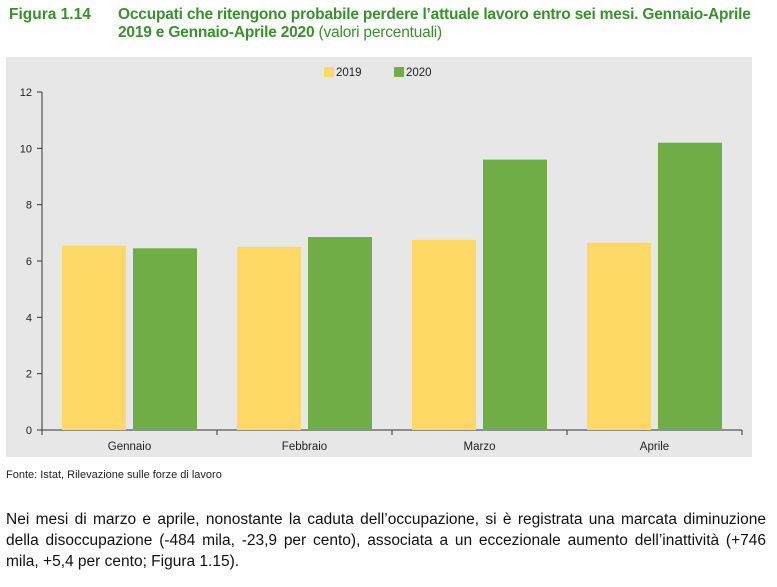  What do you see at coordinates (380, 32) in the screenshot?
I see `figure-unit: (valori percentuali)` at bounding box center [380, 32].